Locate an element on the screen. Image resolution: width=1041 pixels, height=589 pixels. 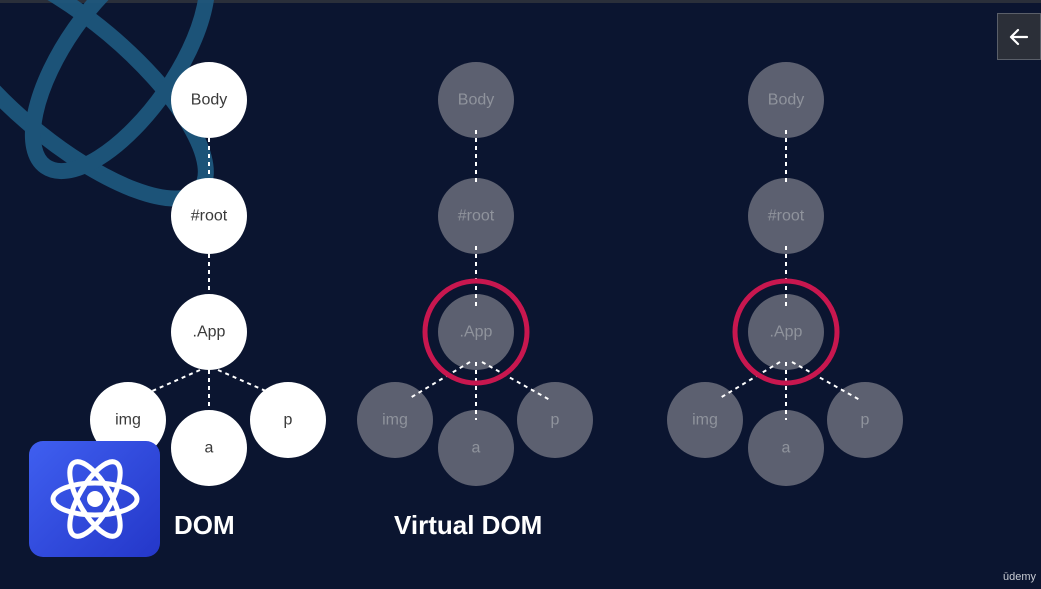
virtual-dom-caption: Virtual DOM is located at coordinates (468, 525).